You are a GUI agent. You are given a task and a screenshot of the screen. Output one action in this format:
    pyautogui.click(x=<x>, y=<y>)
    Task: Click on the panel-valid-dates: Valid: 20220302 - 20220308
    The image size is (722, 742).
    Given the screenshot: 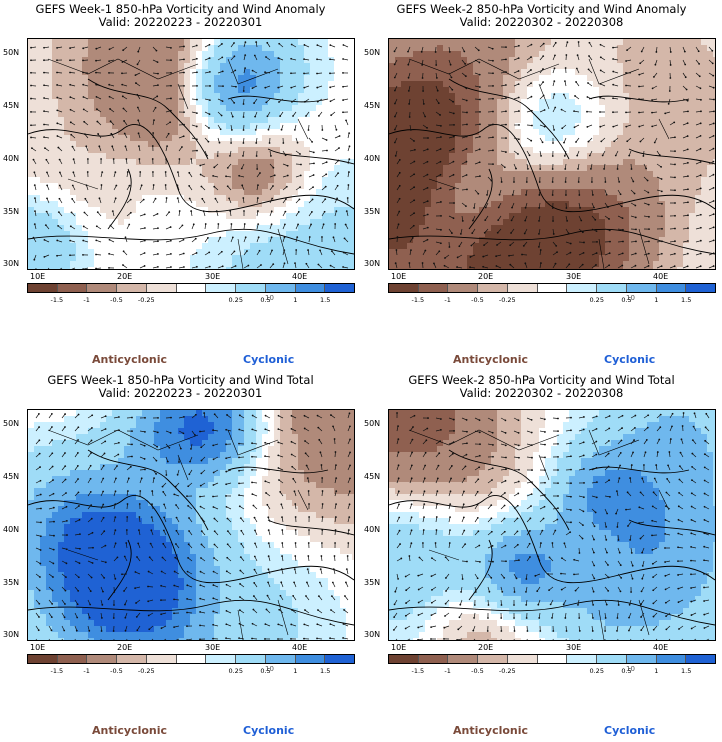 What is the action you would take?
    pyautogui.click(x=541, y=22)
    